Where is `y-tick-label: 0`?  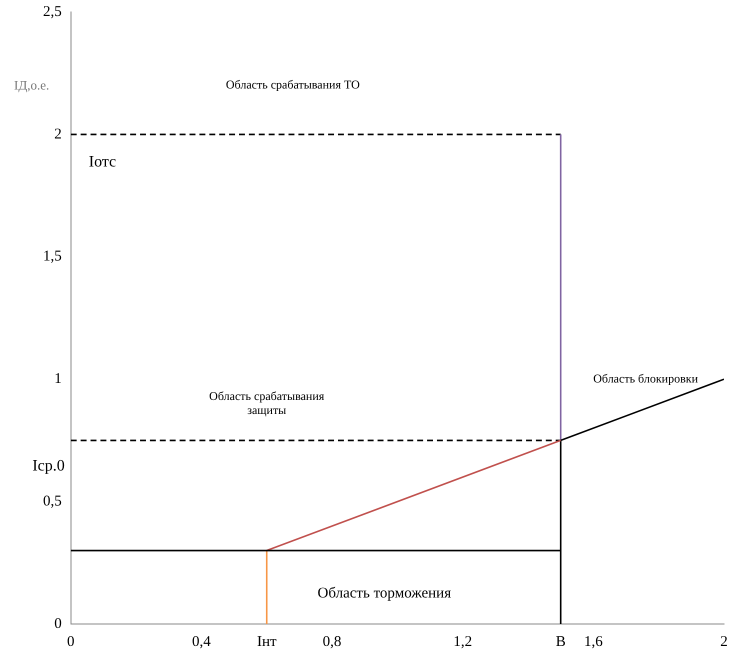
y-tick-label: 0 is located at coordinates (58, 624).